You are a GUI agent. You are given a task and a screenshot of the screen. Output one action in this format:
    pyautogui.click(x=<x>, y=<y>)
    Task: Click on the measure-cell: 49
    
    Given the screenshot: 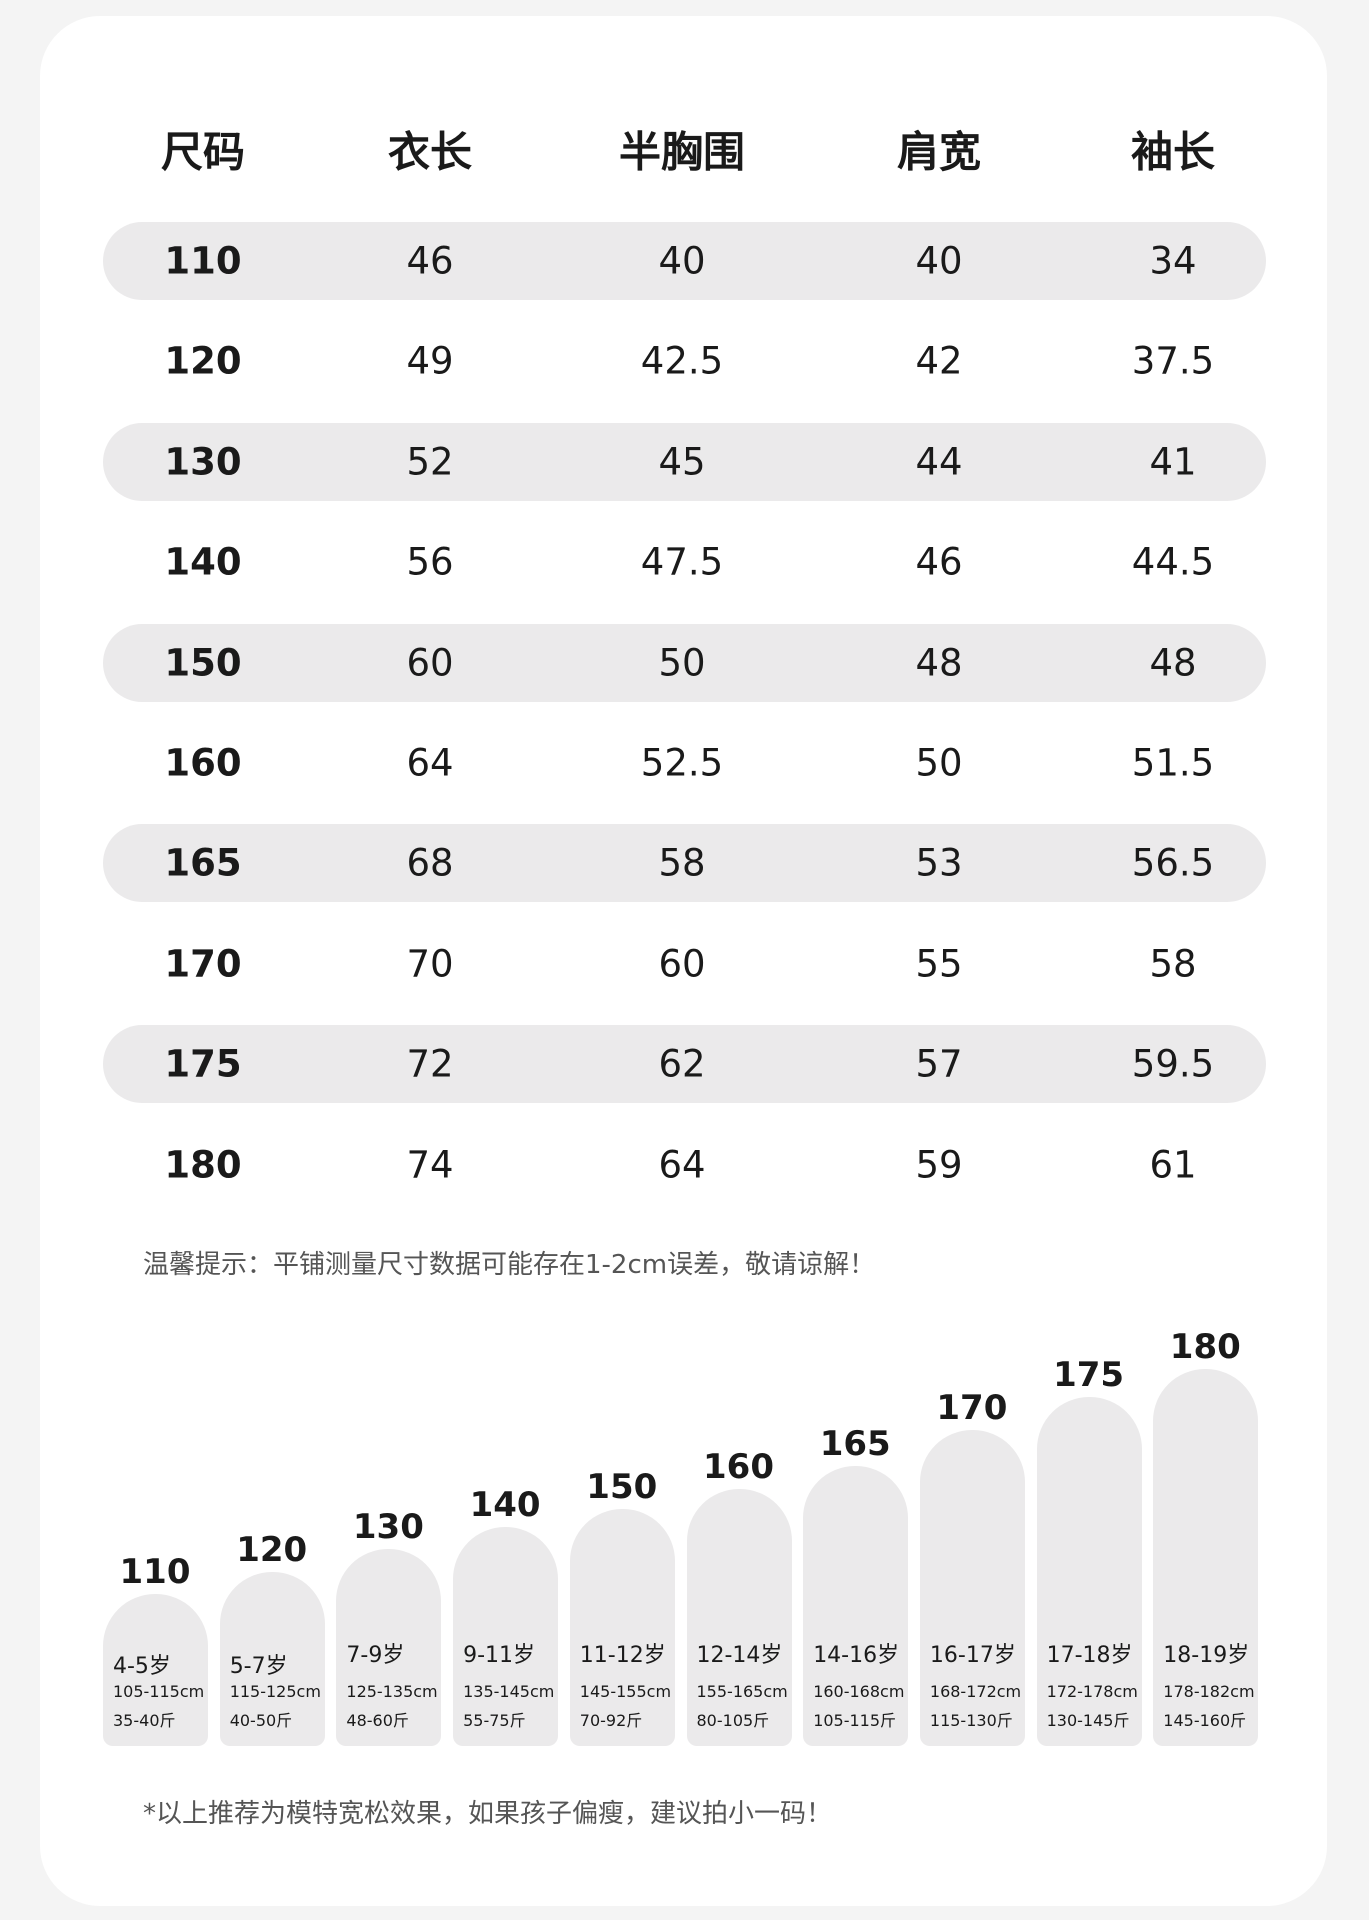 What is the action you would take?
    pyautogui.click(x=430, y=361)
    